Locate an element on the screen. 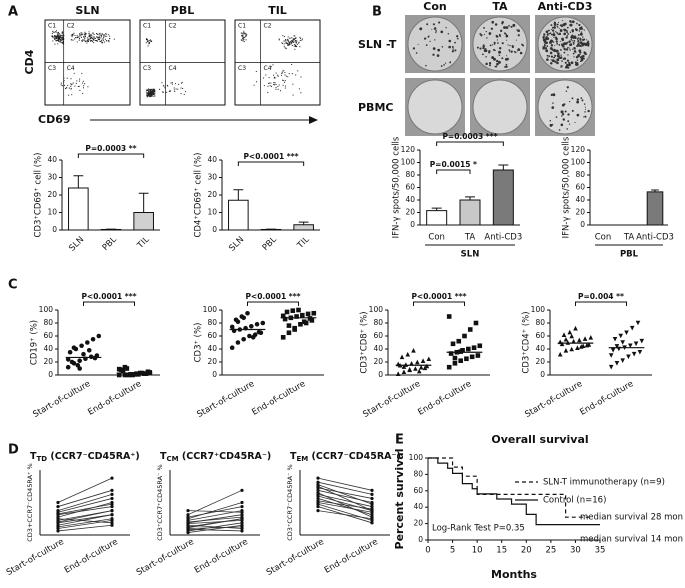  x-tick-label: TA is located at coordinates (470, 238).